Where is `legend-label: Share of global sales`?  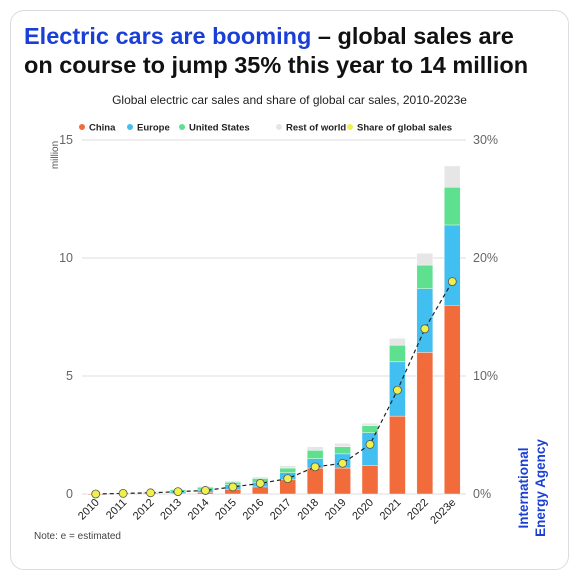 legend-label: Share of global sales is located at coordinates (404, 128).